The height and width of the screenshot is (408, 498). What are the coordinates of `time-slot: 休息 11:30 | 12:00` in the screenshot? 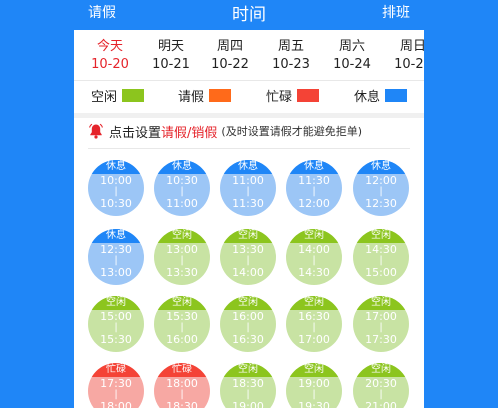 It's located at (314, 188).